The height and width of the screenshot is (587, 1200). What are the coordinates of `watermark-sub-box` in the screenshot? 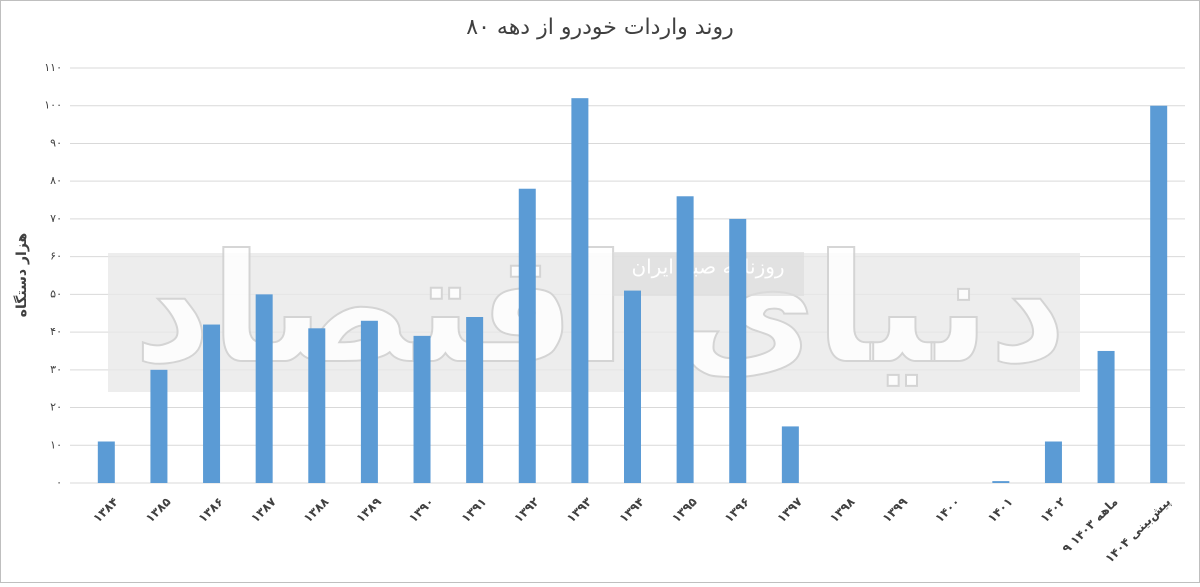 It's located at (708, 274).